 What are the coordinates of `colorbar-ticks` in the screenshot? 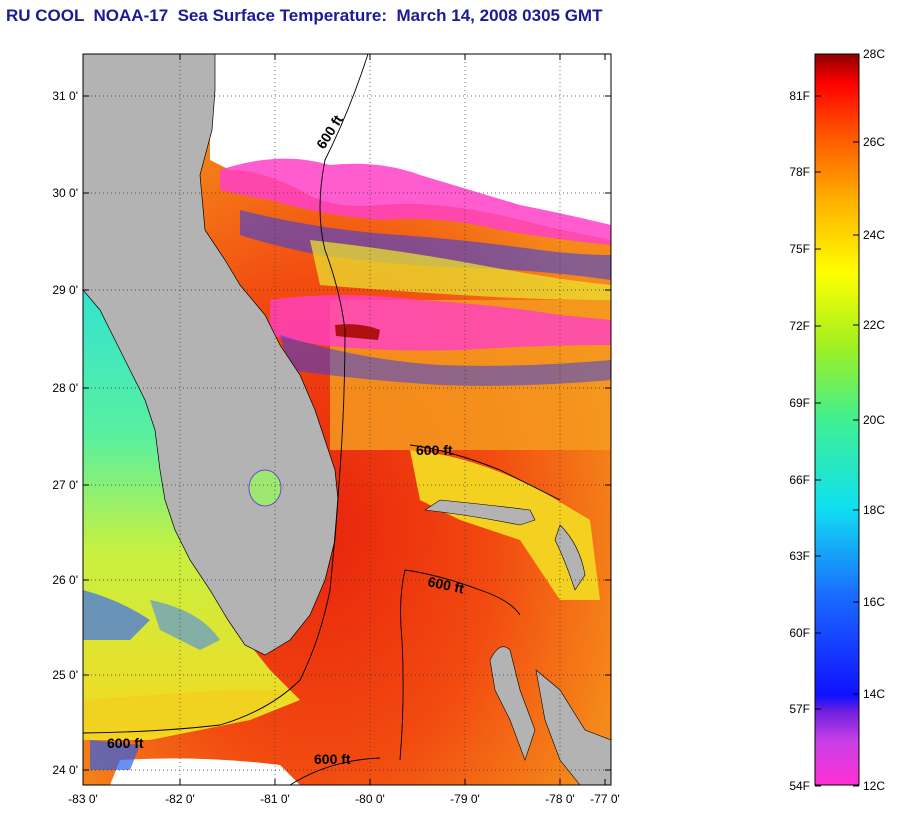 It's located at (837, 420).